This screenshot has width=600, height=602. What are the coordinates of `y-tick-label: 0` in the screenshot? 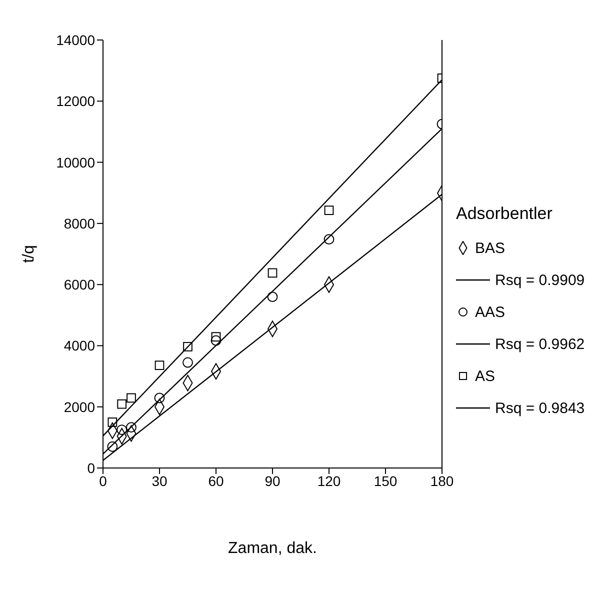 It's located at (91, 468).